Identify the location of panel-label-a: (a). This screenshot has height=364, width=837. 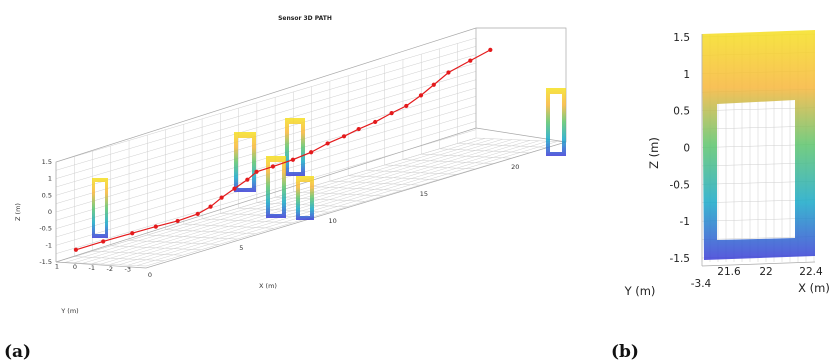
(17, 352).